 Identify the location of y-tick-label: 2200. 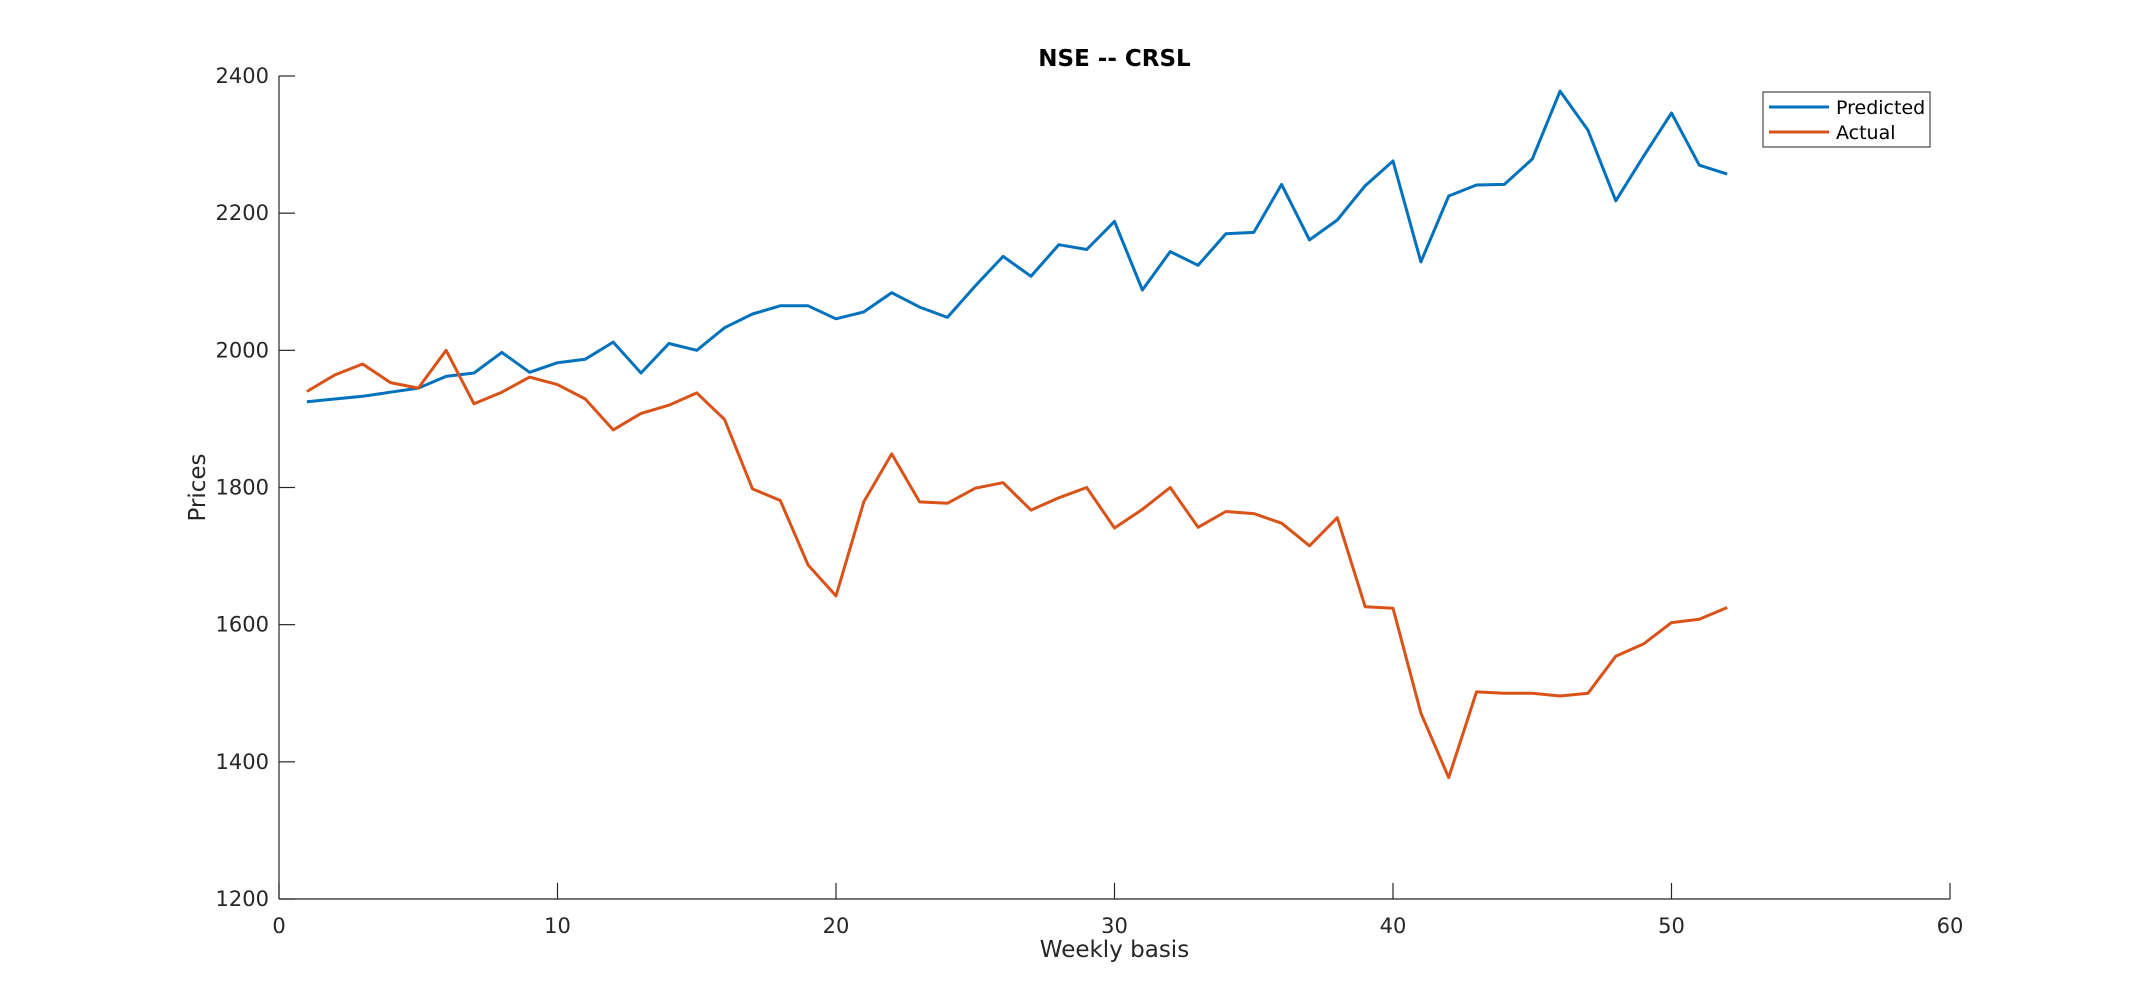
(242, 213).